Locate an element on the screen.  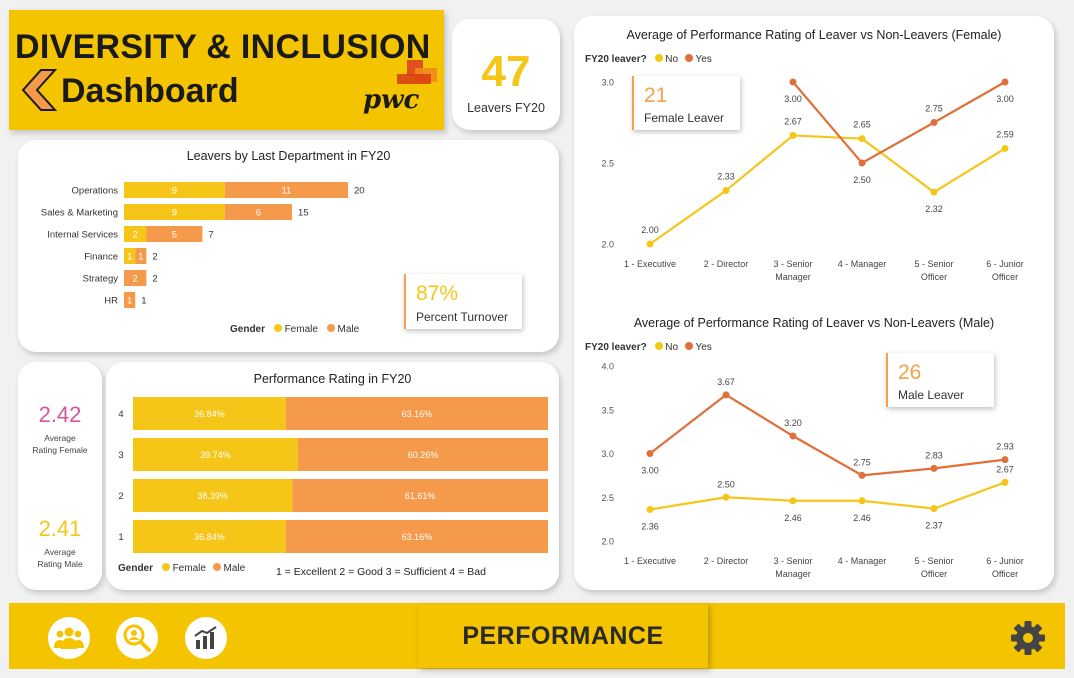
female-legend-dot-no is located at coordinates (658, 58).